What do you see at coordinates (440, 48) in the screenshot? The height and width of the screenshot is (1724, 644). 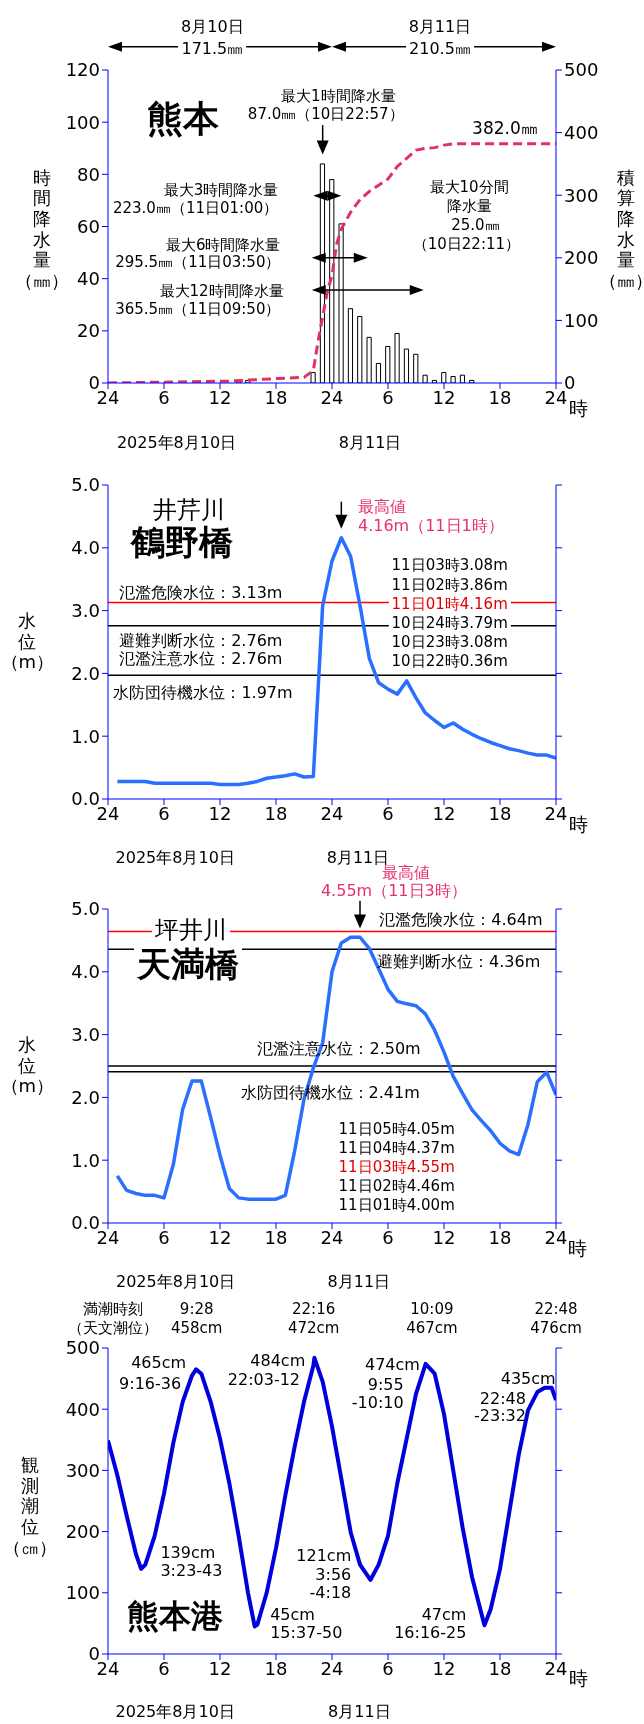 I see `text: 210.5㎜` at bounding box center [440, 48].